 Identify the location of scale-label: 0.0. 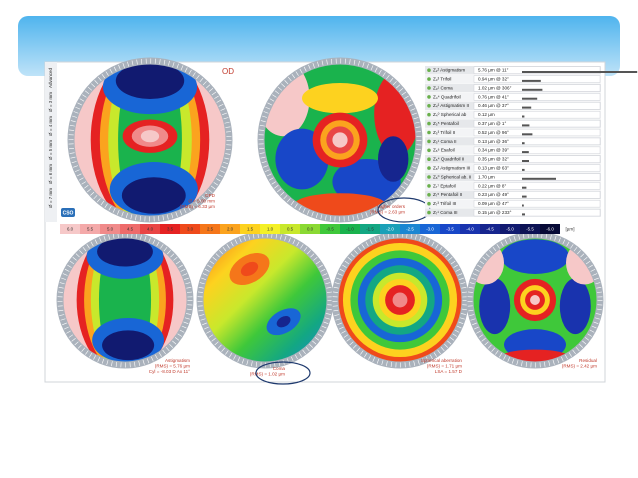
(310, 229).